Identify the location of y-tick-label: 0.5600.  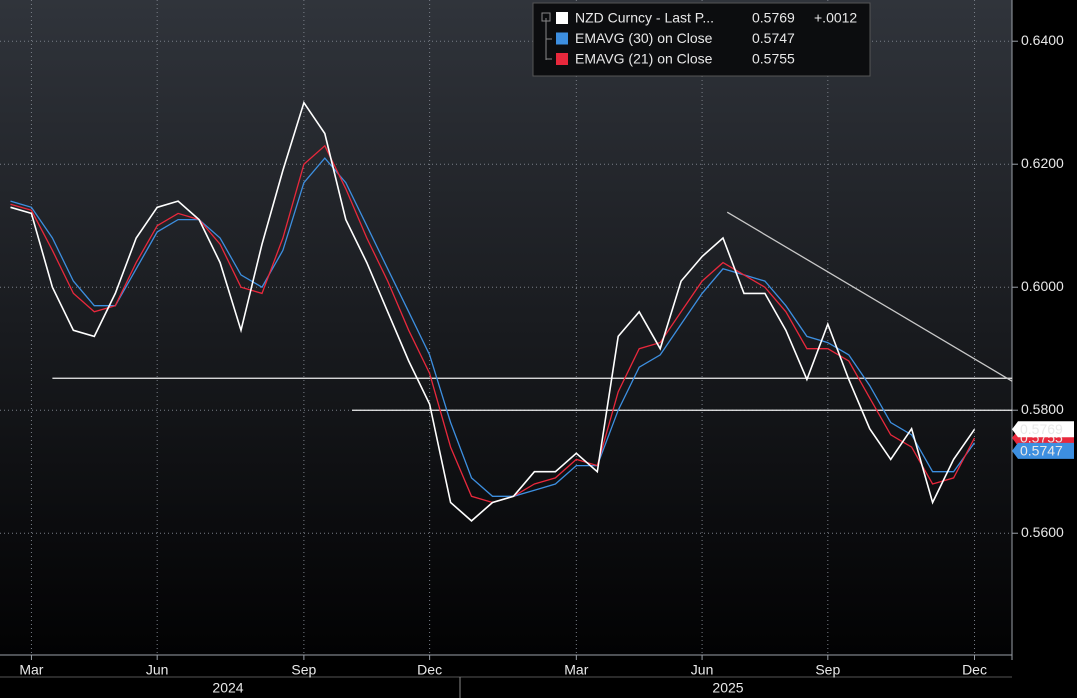
(1042, 532).